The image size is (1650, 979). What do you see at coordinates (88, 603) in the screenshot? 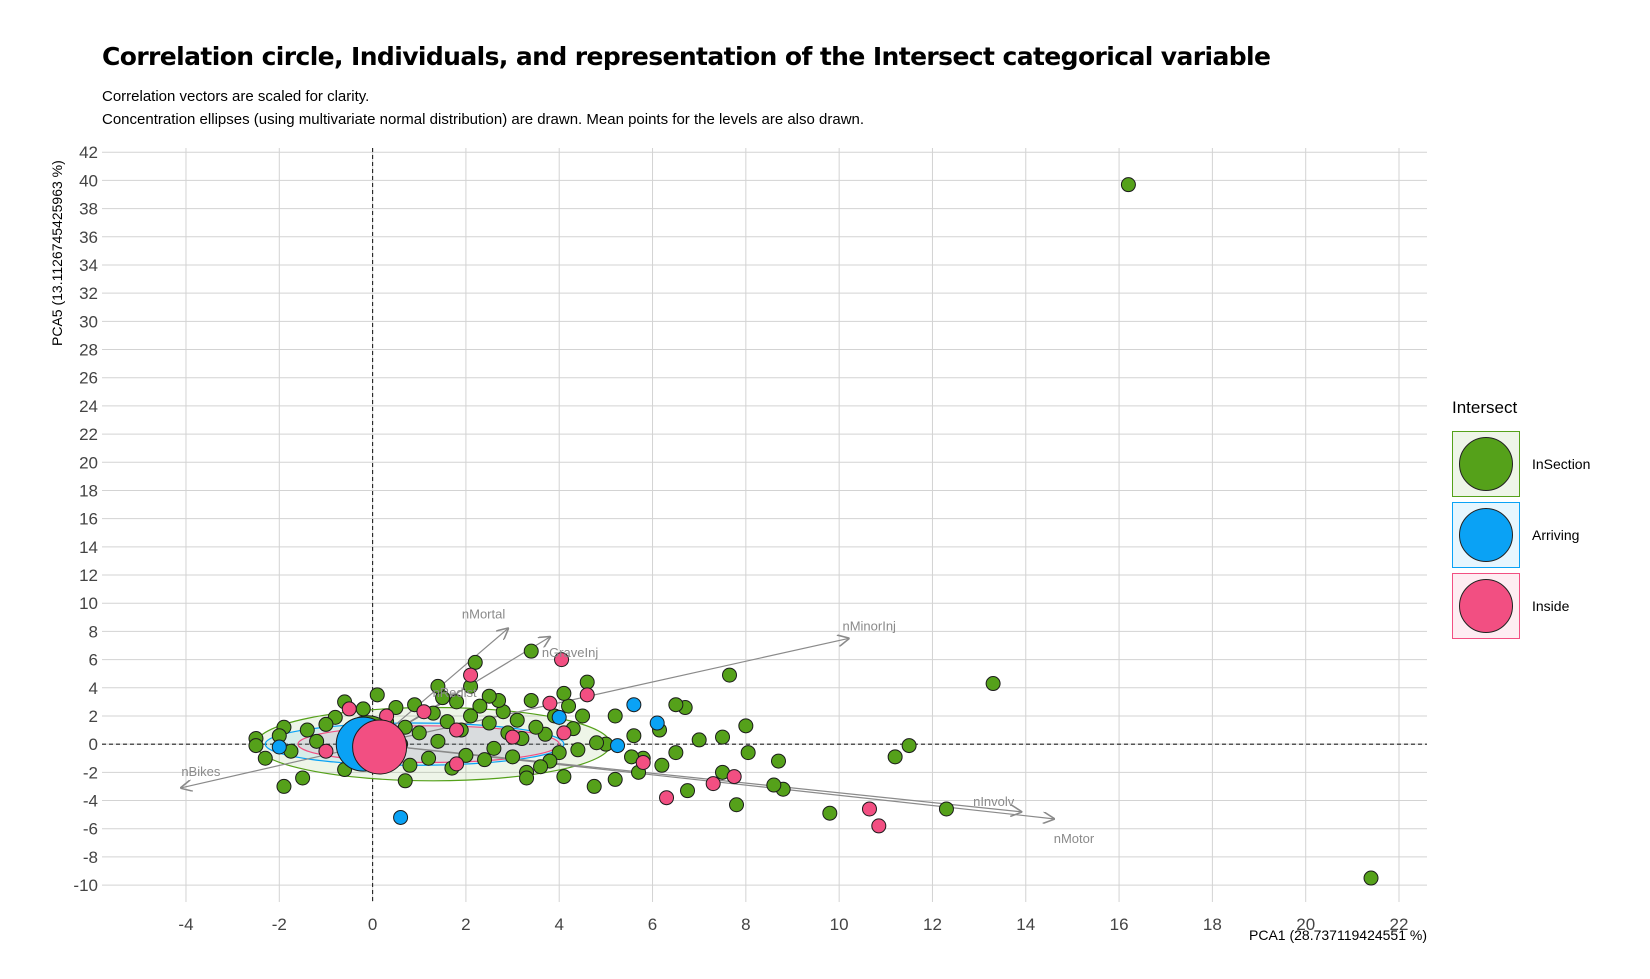
I see `y-tick-label-10: 10` at bounding box center [88, 603].